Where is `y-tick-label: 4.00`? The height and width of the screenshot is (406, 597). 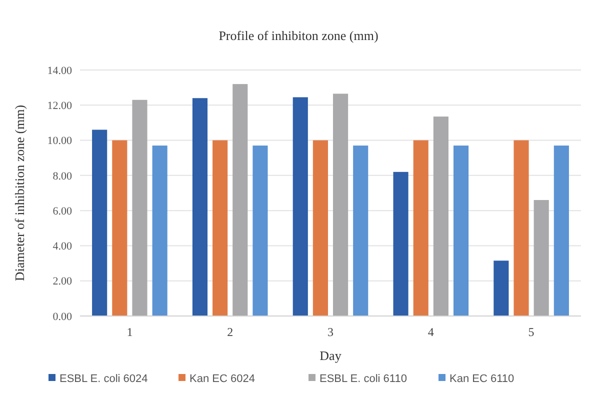 y-tick-label: 4.00 is located at coordinates (62, 246).